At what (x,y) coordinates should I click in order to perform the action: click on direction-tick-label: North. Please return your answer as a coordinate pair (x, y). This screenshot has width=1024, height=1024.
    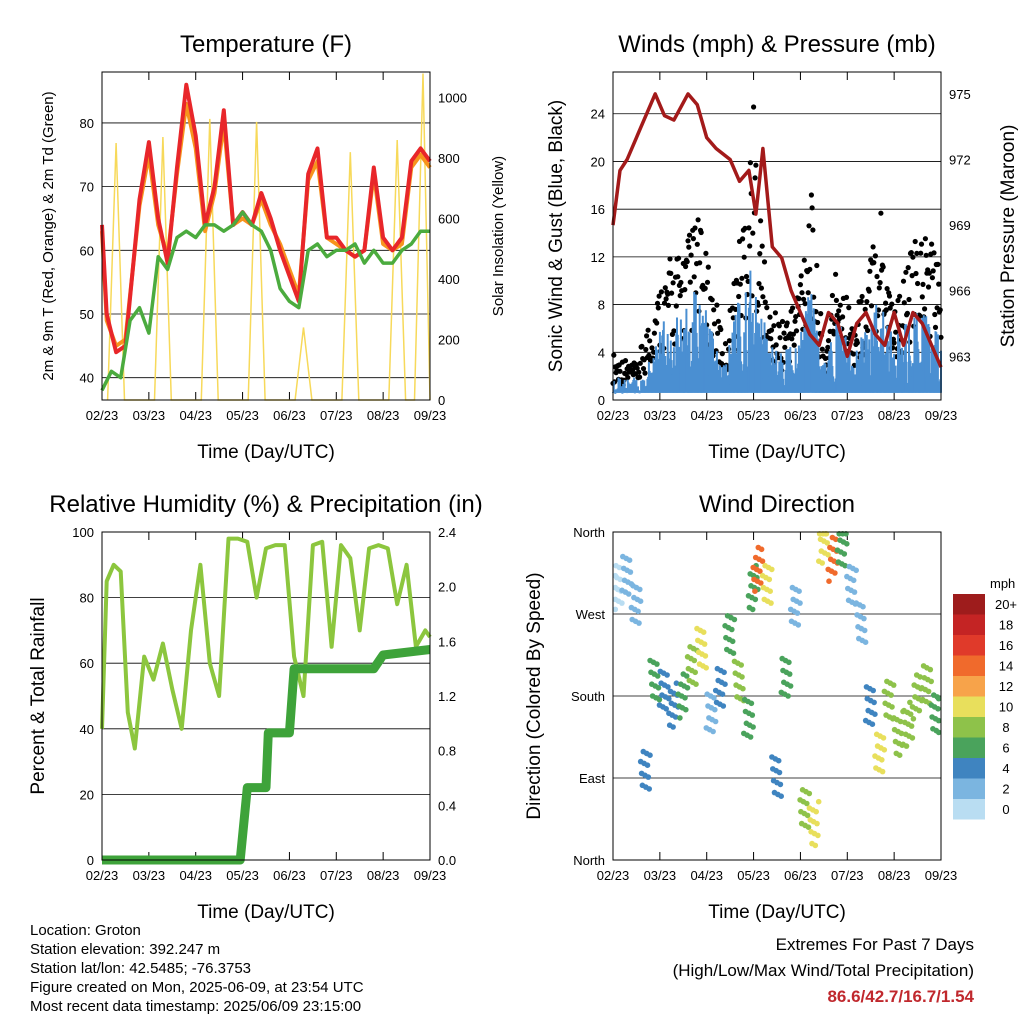
    Looking at the image, I should click on (589, 860).